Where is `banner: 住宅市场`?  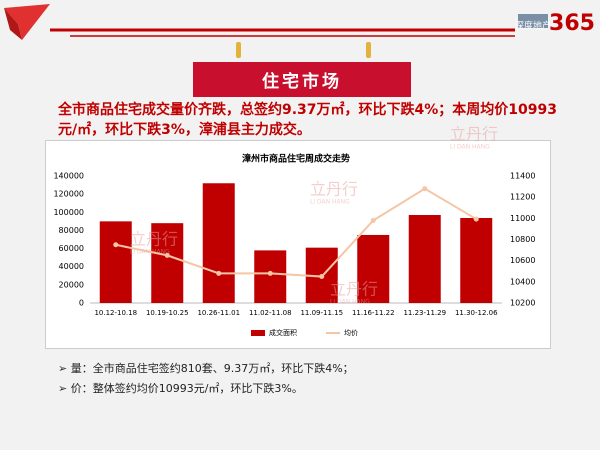 banner: 住宅市场 is located at coordinates (302, 79).